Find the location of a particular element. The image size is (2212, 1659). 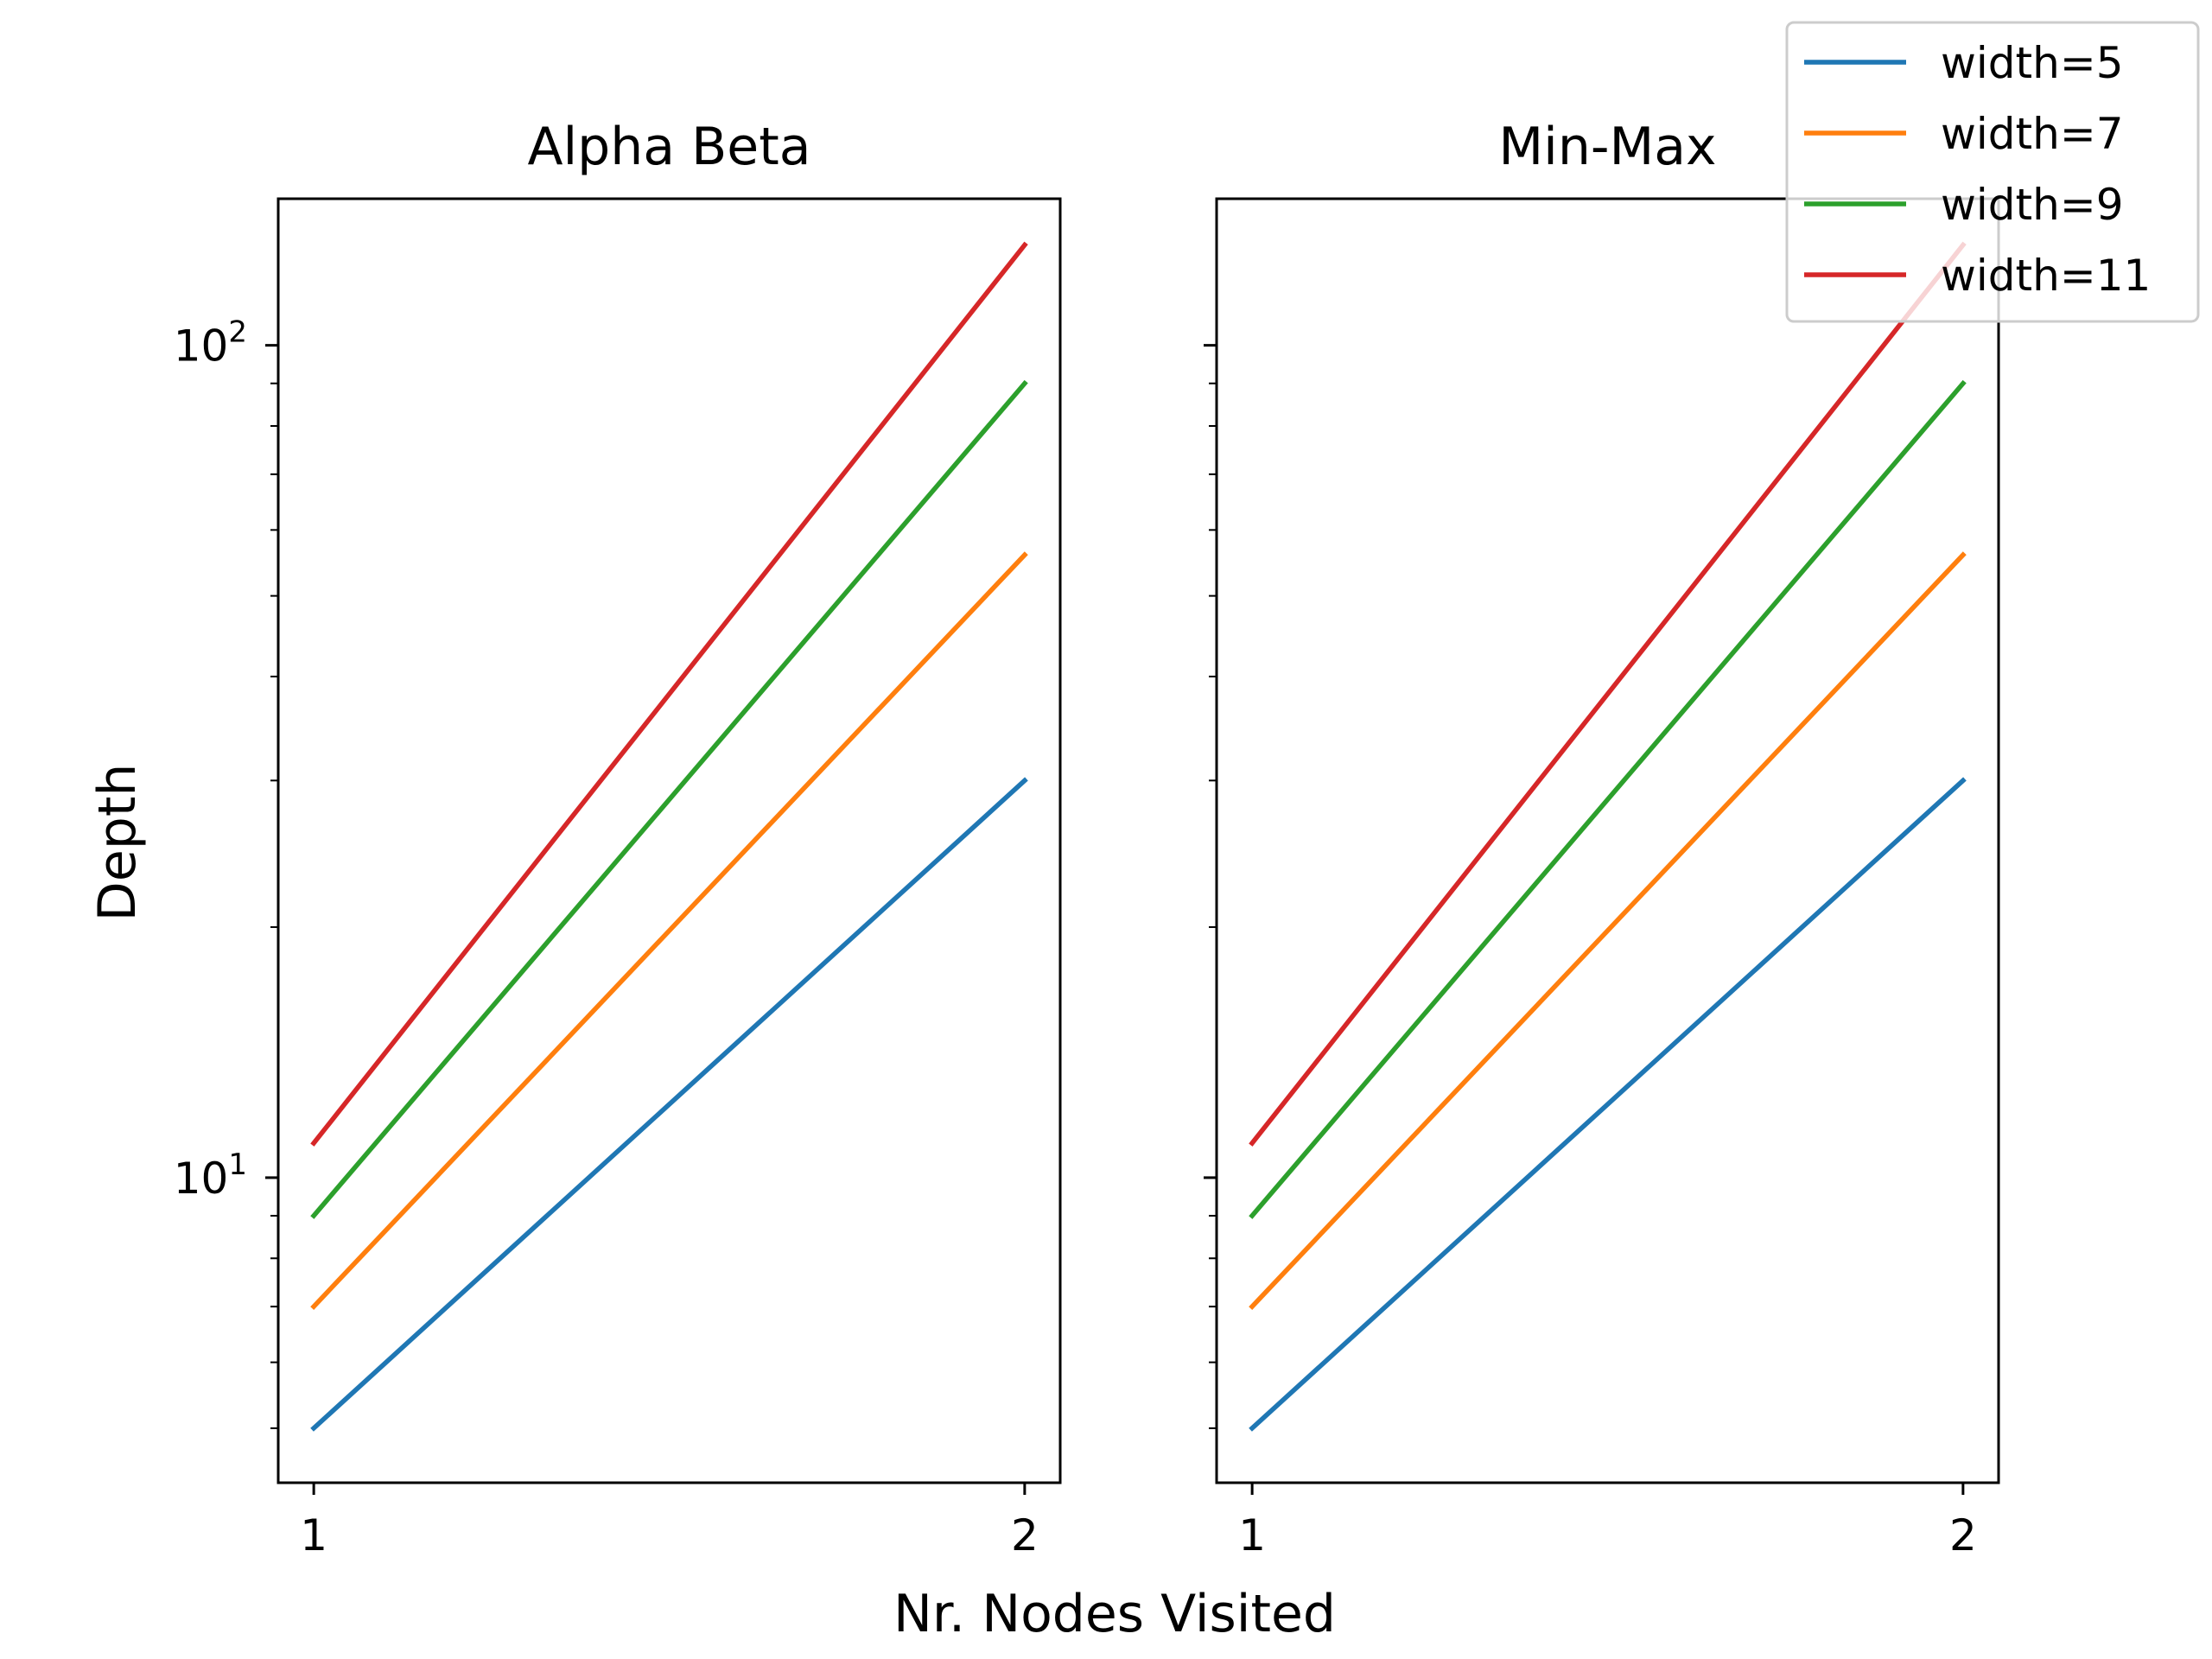

x-axis-label: Nr. Nodes Visited is located at coordinates (1114, 1614).